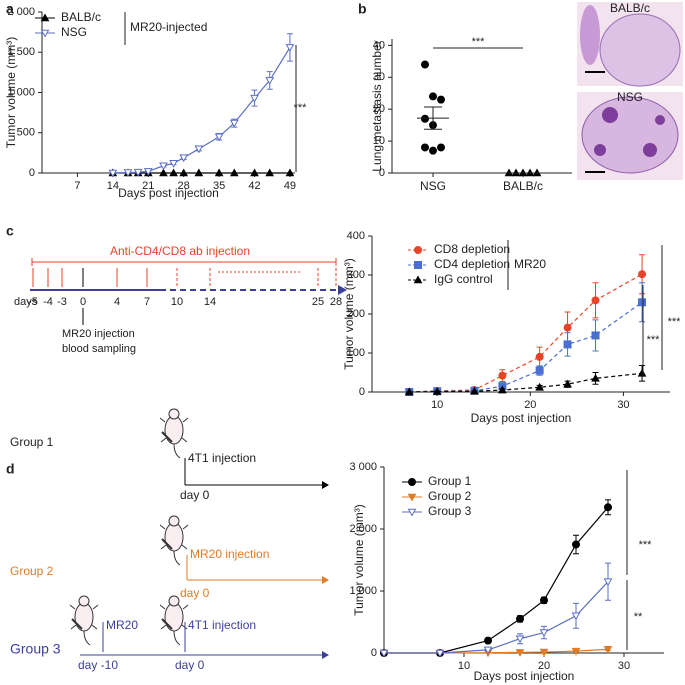 This screenshot has width=685, height=685. What do you see at coordinates (450, 481) in the screenshot?
I see `legend-label: Group 1` at bounding box center [450, 481].